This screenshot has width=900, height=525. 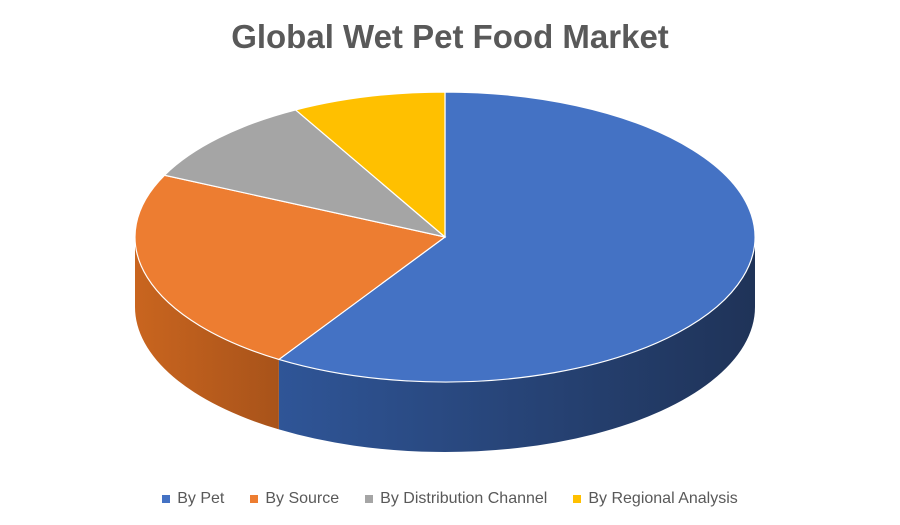 What do you see at coordinates (201, 498) in the screenshot?
I see `legend-label: By Pet` at bounding box center [201, 498].